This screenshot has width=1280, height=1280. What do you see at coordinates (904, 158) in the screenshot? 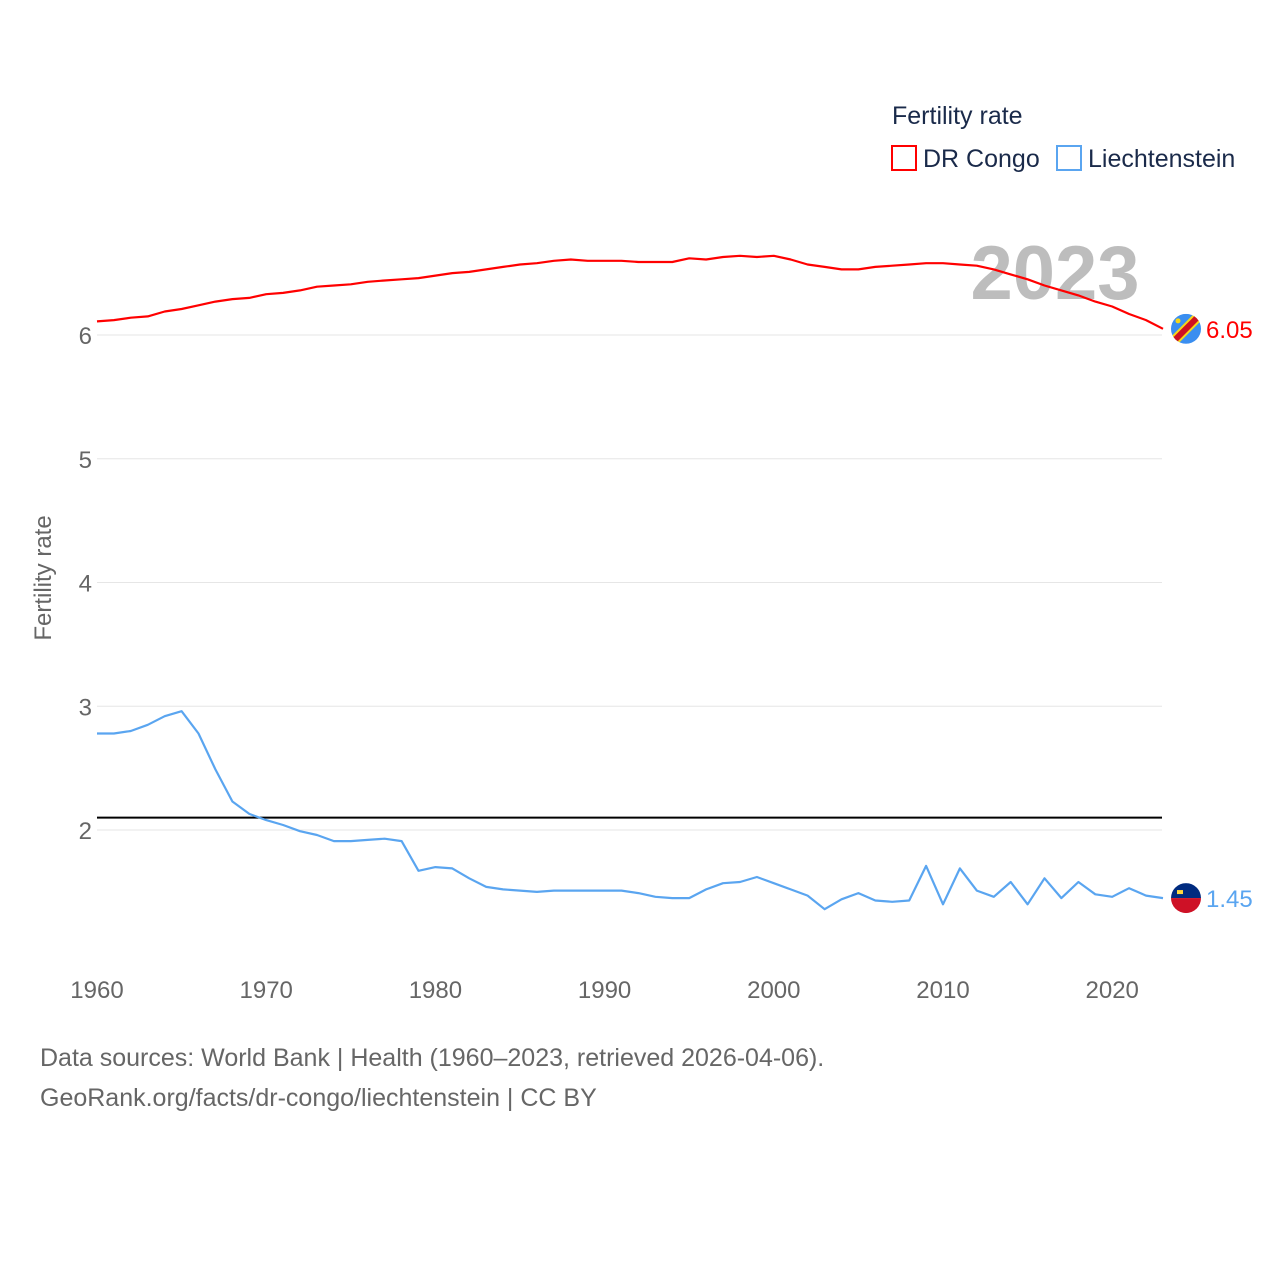
I see `legend-swatch-dr-congo` at bounding box center [904, 158].